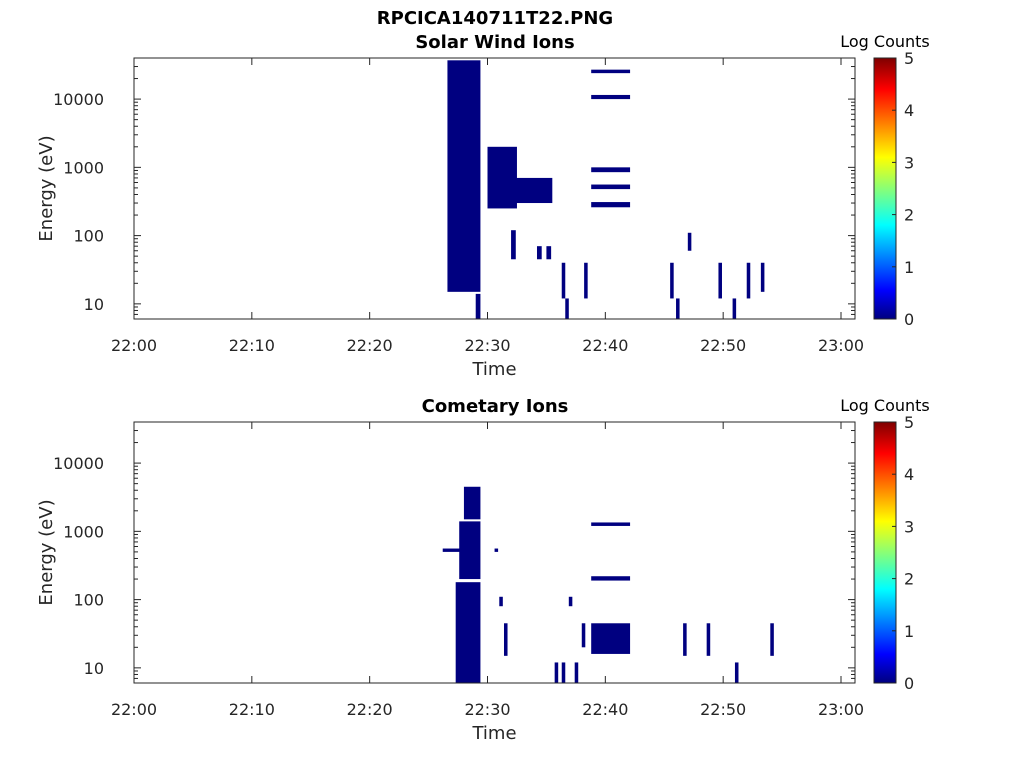 This screenshot has width=1024, height=768. Describe the element at coordinates (495, 406) in the screenshot. I see `panel-title: Cometary Ions` at that location.